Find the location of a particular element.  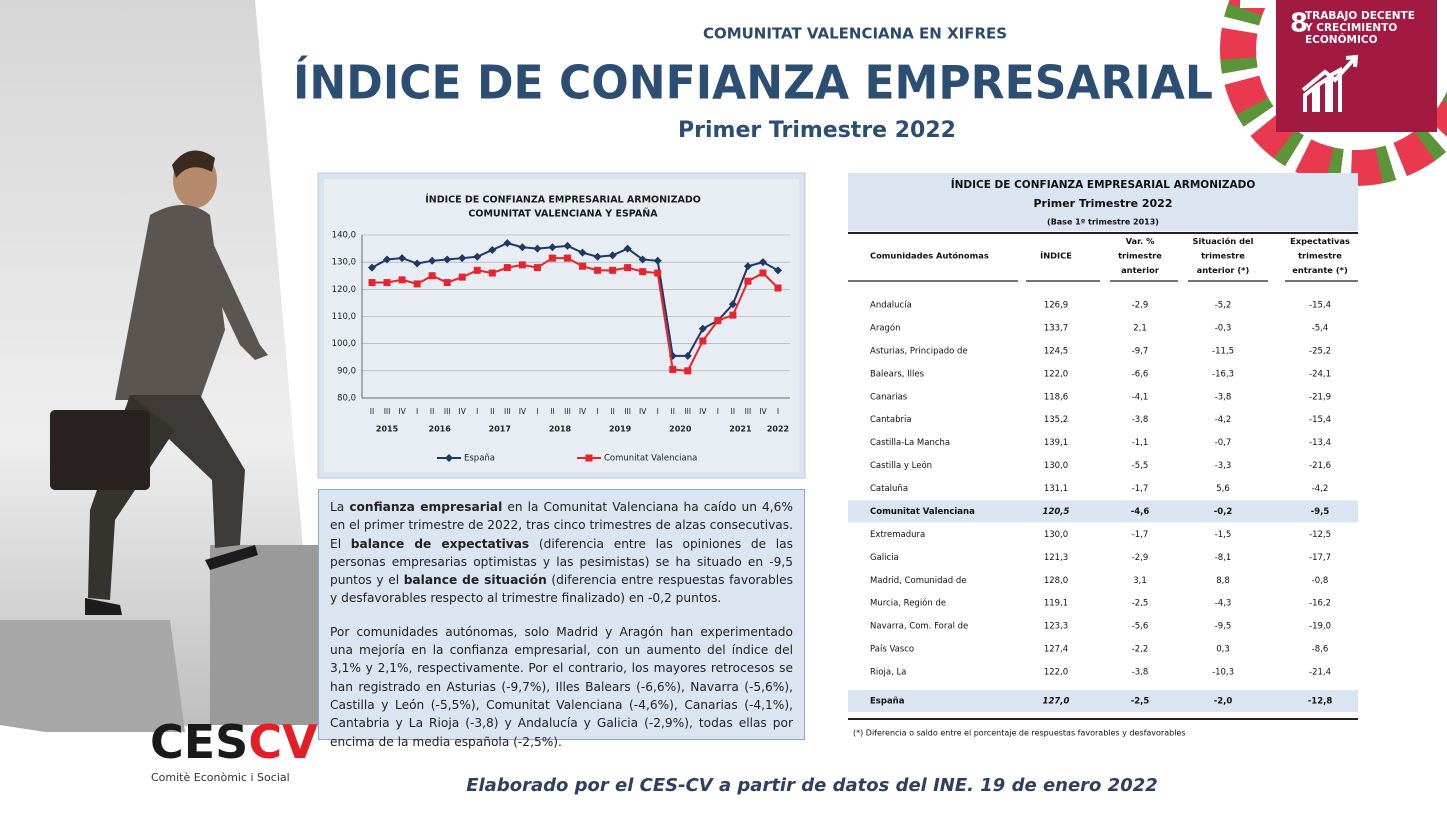

table-cell: -2,0 is located at coordinates (1223, 702).